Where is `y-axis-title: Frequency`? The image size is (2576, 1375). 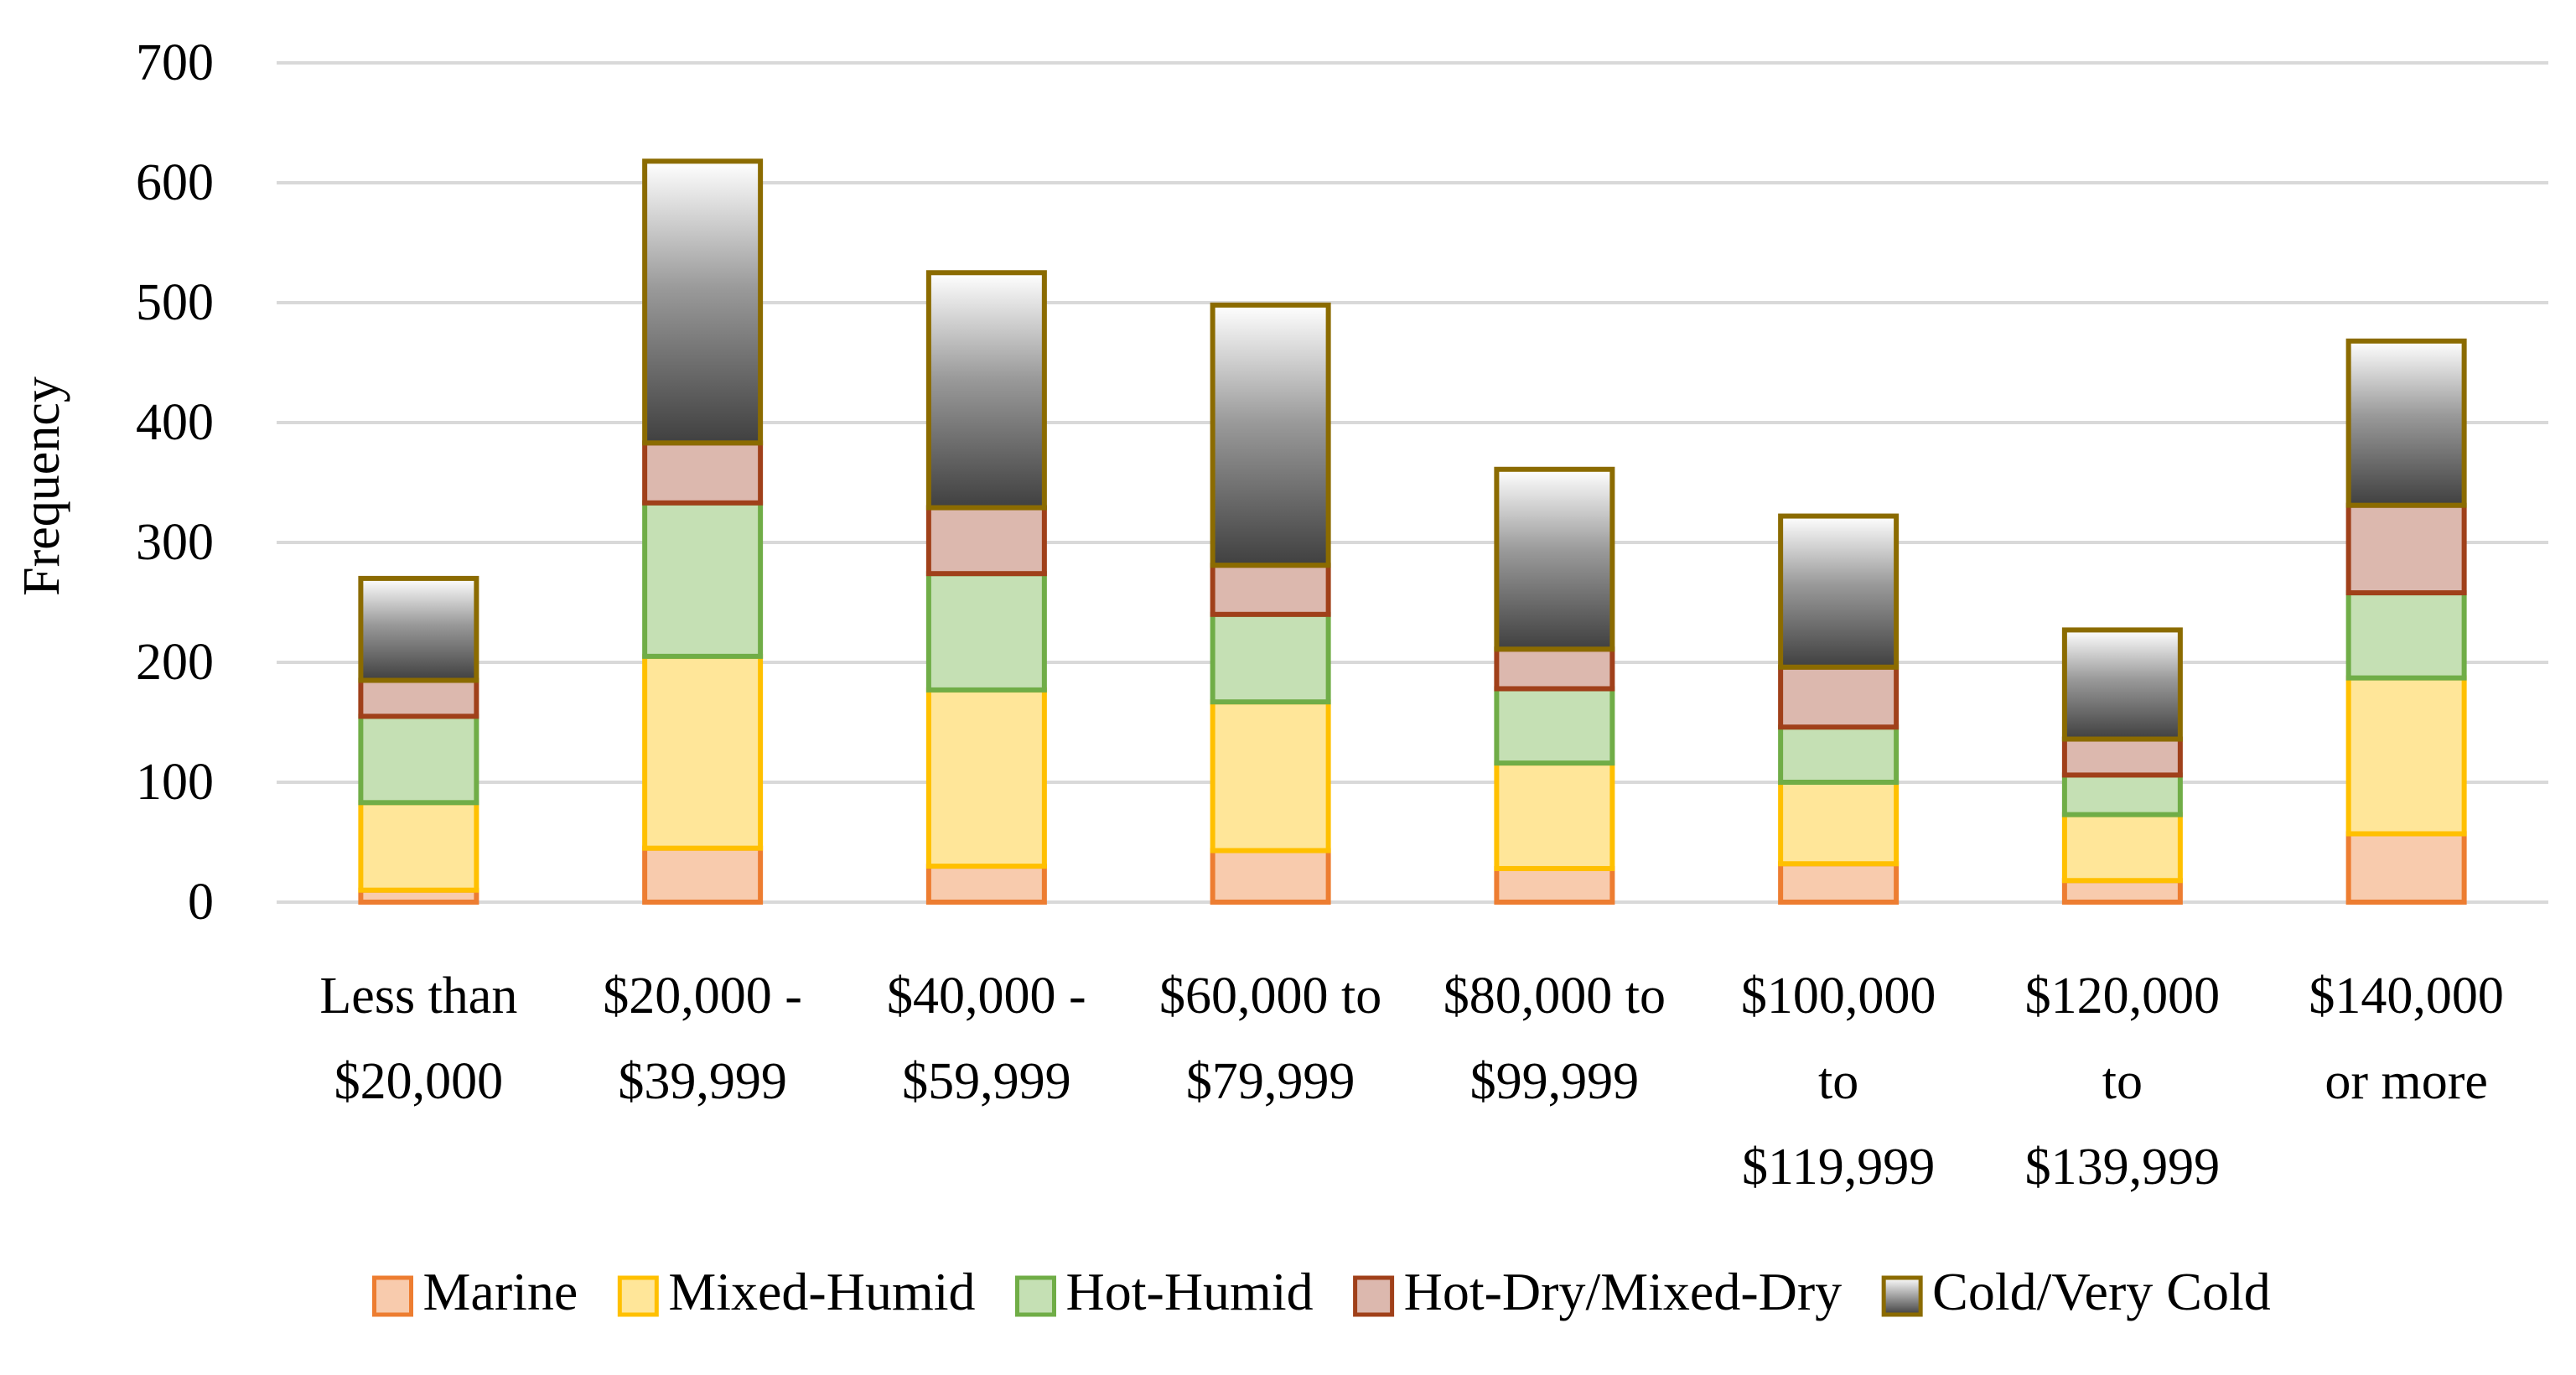
y-axis-title: Frequency is located at coordinates (41, 486).